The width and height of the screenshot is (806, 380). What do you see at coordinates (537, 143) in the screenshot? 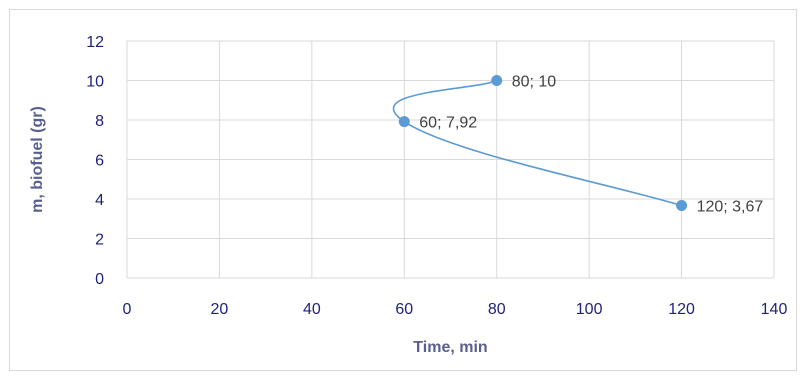
I see `series-smooth-line` at bounding box center [537, 143].